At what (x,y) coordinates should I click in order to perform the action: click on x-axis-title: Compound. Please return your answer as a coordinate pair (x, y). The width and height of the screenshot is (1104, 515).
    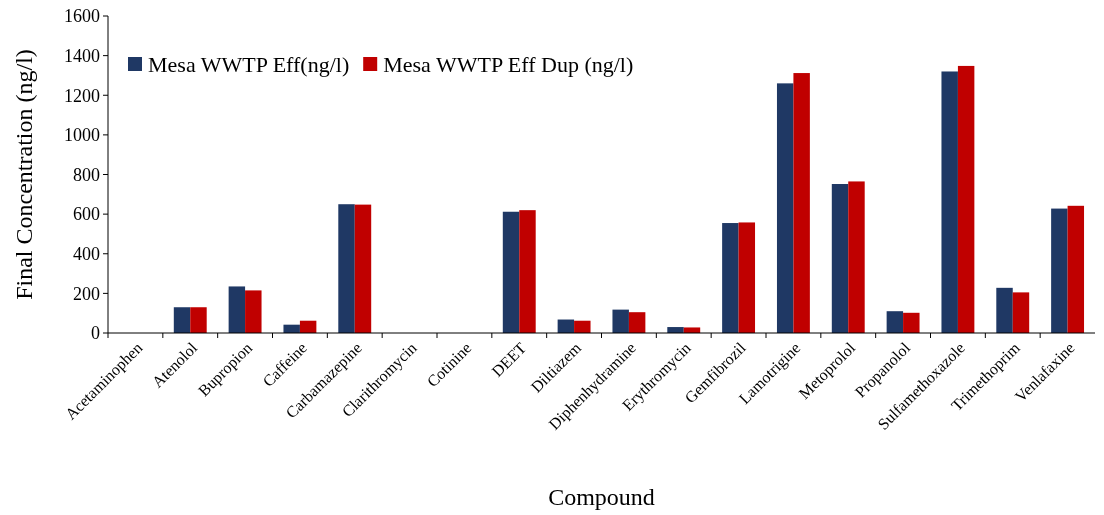
    Looking at the image, I should click on (601, 497).